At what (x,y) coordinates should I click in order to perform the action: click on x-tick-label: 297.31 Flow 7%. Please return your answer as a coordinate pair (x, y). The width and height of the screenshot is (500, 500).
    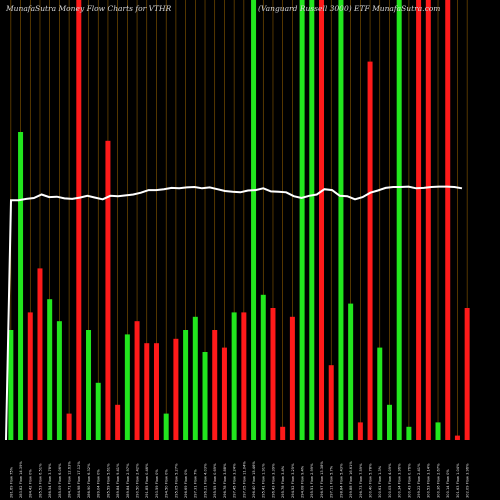
    Looking at the image, I should click on (196, 483).